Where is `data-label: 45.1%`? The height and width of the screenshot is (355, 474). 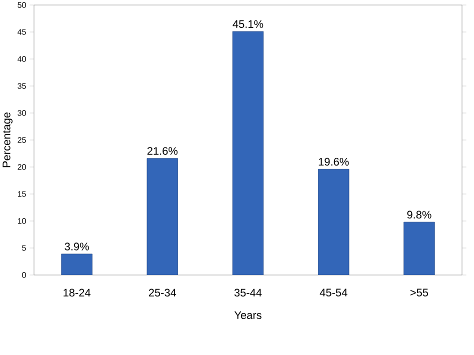
data-label: 45.1% is located at coordinates (248, 24).